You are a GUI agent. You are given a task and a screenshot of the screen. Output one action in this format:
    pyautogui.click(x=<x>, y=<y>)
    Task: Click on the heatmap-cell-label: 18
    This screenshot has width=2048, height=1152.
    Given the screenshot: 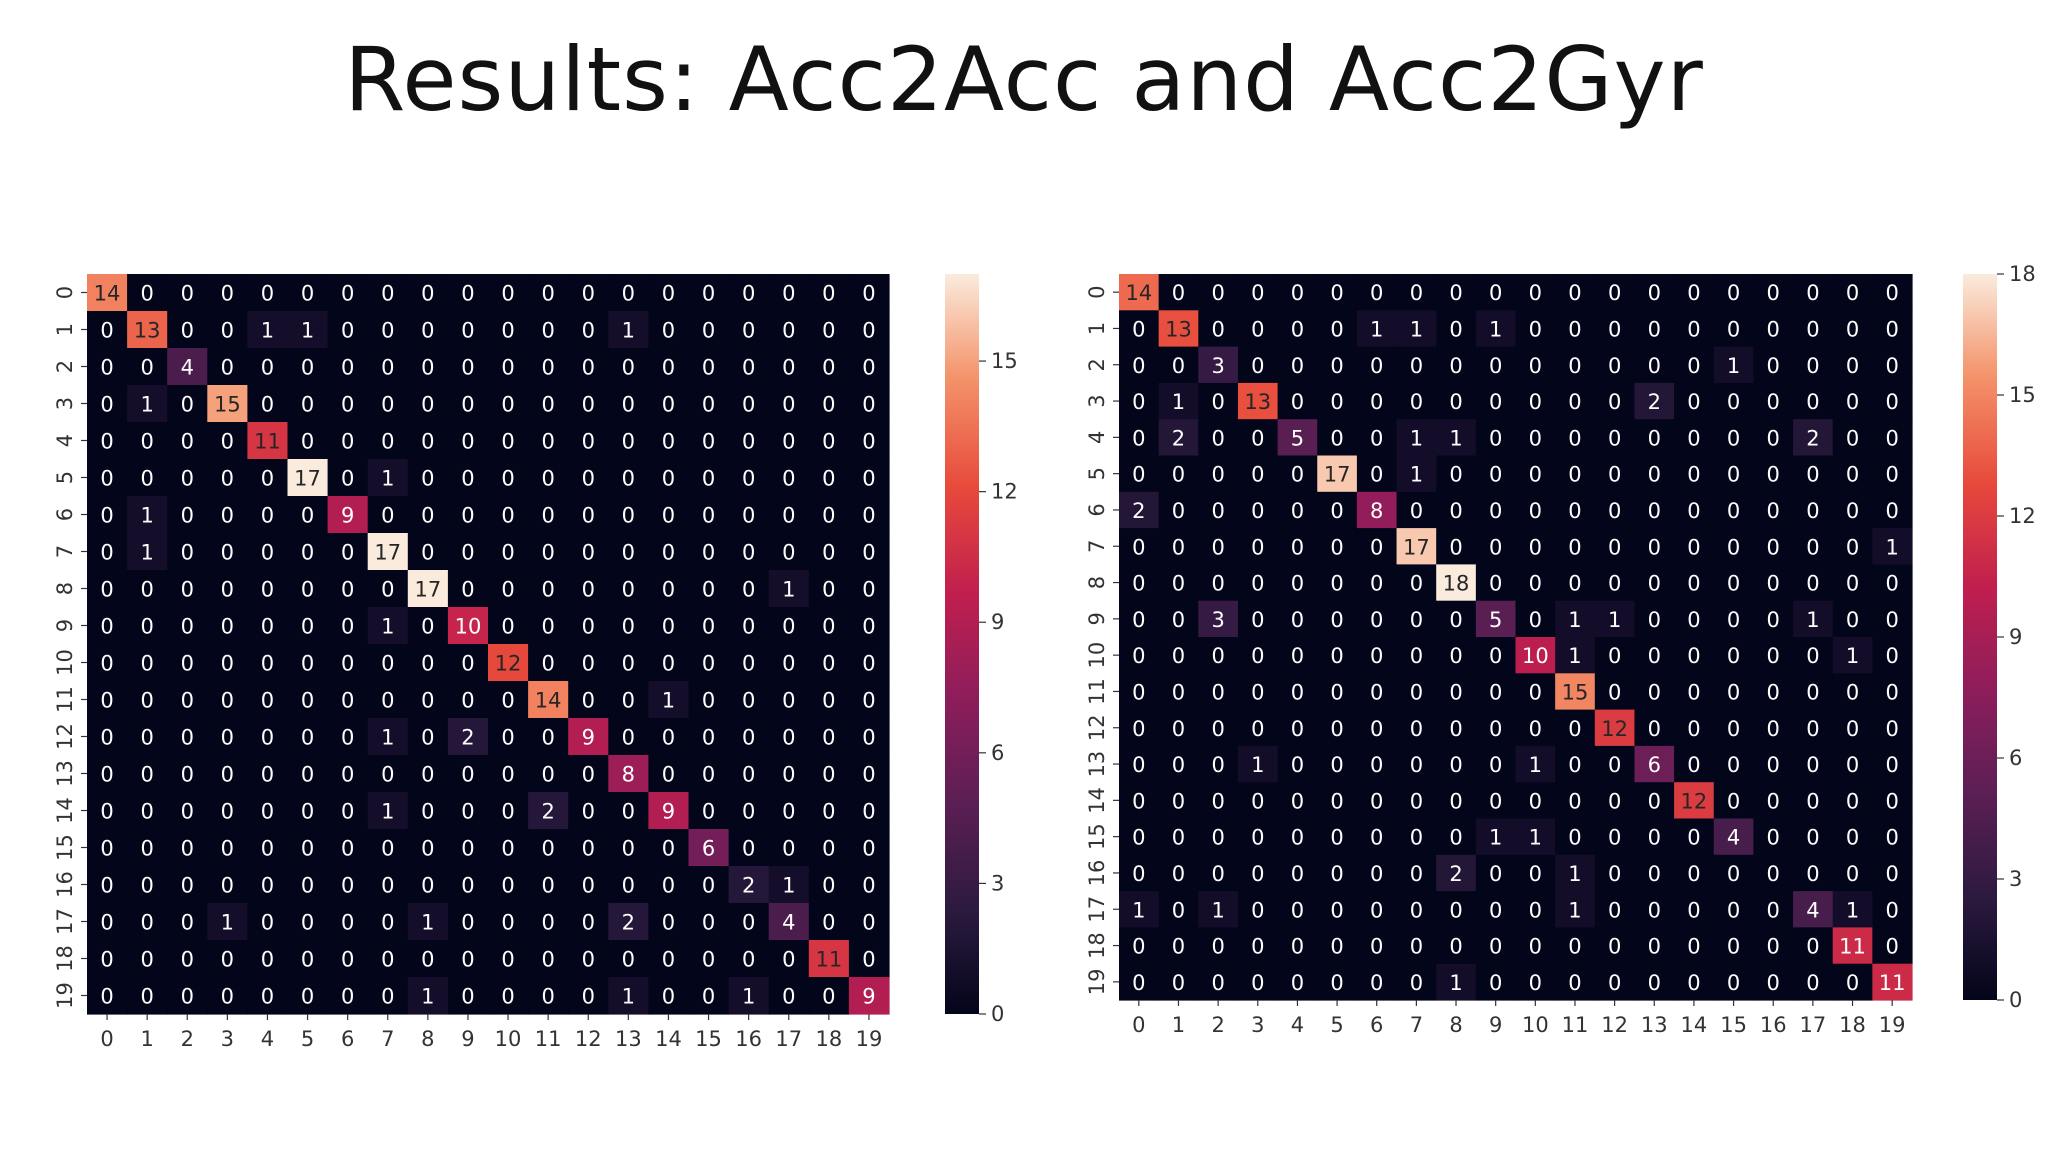 What is the action you would take?
    pyautogui.click(x=1456, y=584)
    